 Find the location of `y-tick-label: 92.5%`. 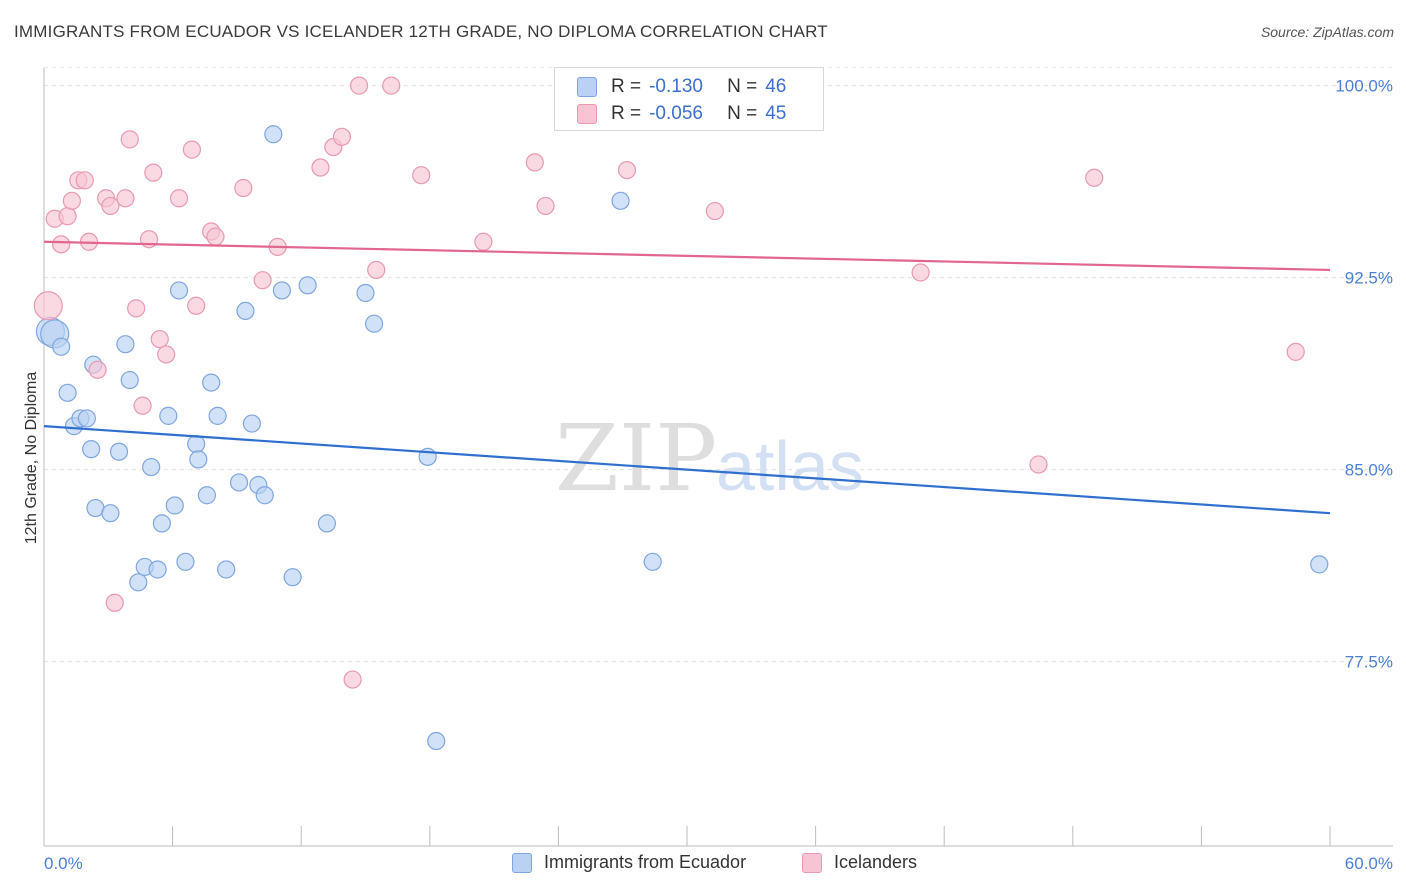

y-tick-label: 92.5% is located at coordinates (1369, 278).